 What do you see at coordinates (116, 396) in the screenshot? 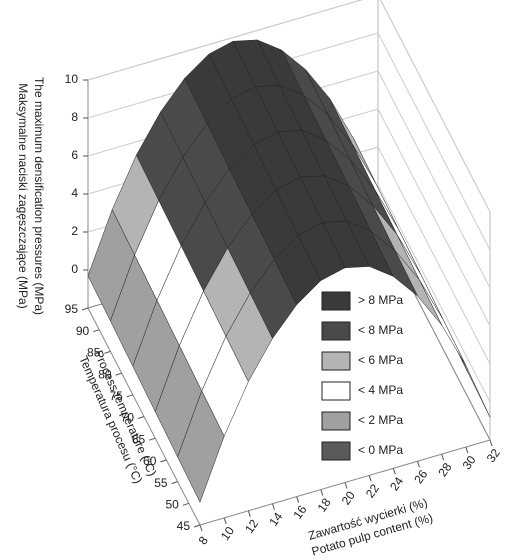
I see `y-tick-label: 75` at bounding box center [116, 396].